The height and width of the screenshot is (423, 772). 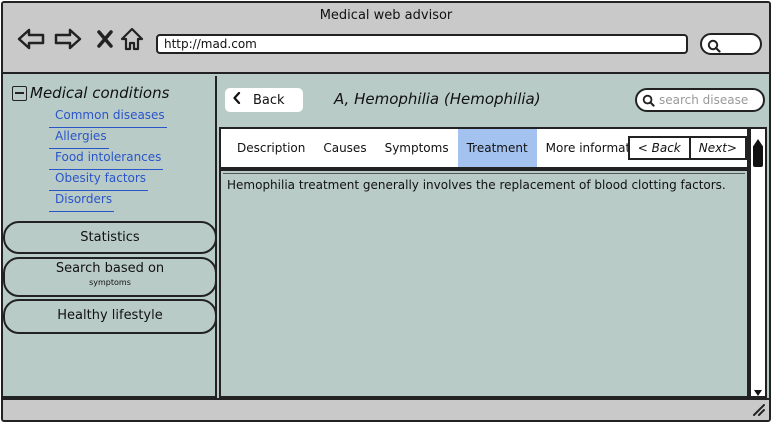 I want to click on sidebar-item-disorders: Disorders, so click(x=82, y=201).